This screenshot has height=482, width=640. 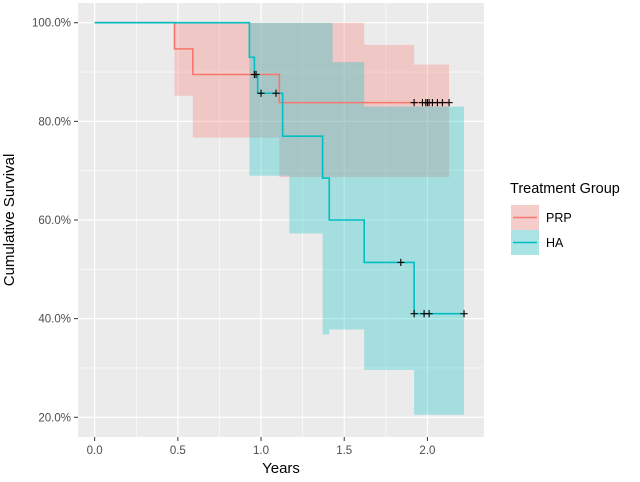 What do you see at coordinates (9, 220) in the screenshot?
I see `y-axis-title: Cumulative Survival` at bounding box center [9, 220].